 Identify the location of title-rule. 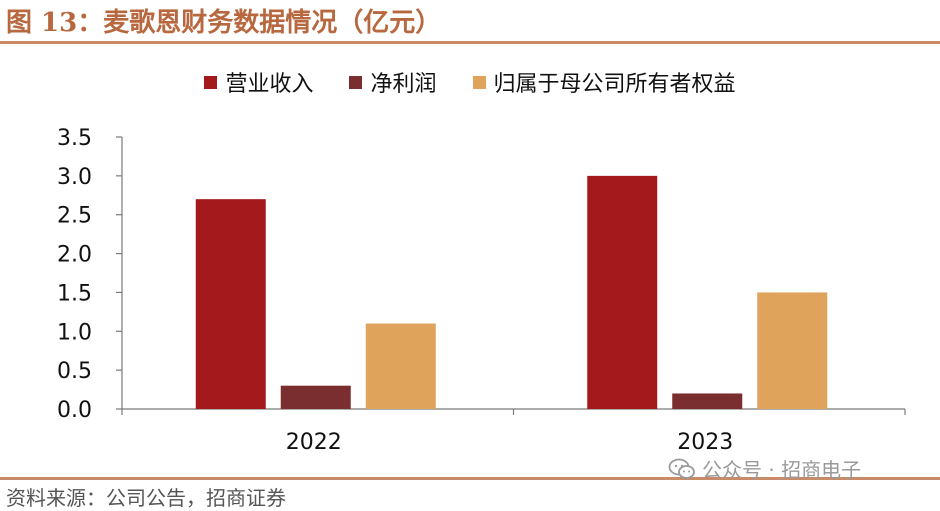
(470, 42).